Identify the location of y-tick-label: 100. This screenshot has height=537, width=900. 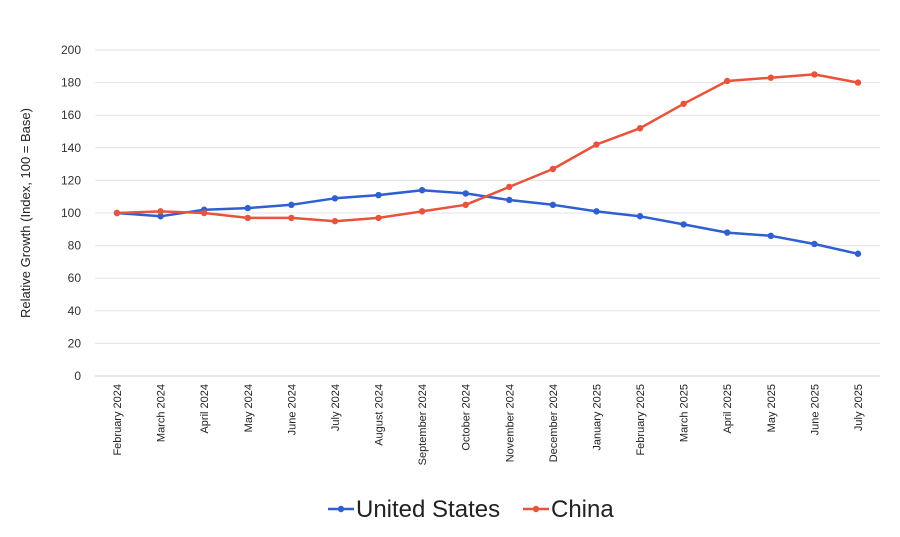
(71, 213).